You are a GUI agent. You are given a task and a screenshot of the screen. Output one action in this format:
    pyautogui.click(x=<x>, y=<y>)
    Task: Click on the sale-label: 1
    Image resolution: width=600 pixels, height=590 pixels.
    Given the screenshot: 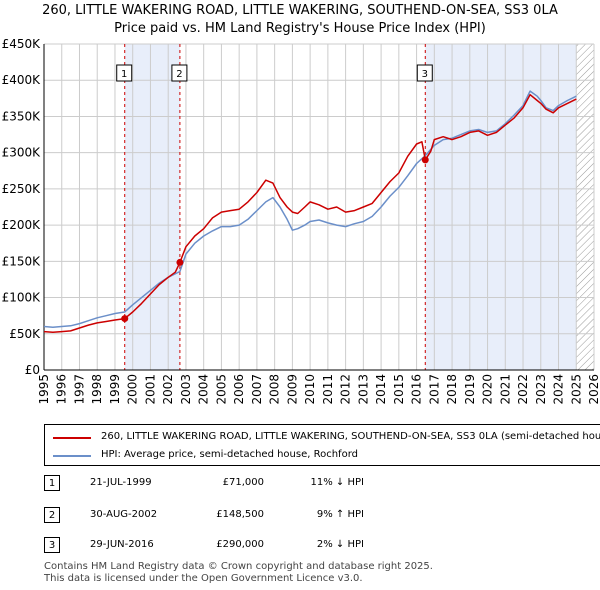 What is the action you would take?
    pyautogui.click(x=124, y=74)
    